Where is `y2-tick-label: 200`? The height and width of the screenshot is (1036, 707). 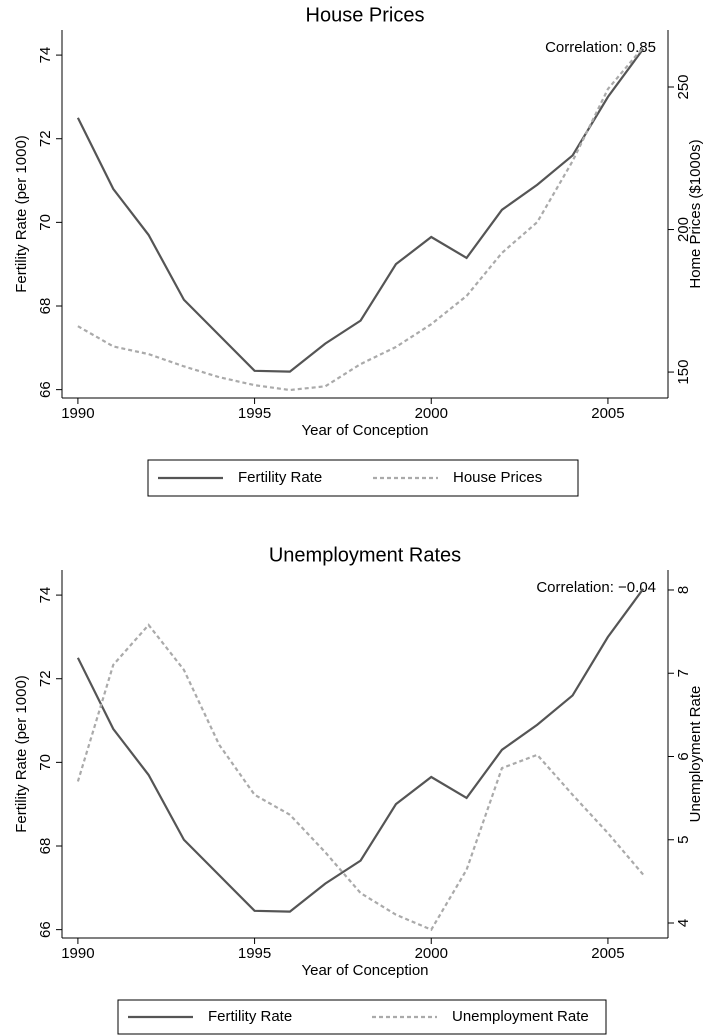 y2-tick-label: 200 is located at coordinates (683, 229).